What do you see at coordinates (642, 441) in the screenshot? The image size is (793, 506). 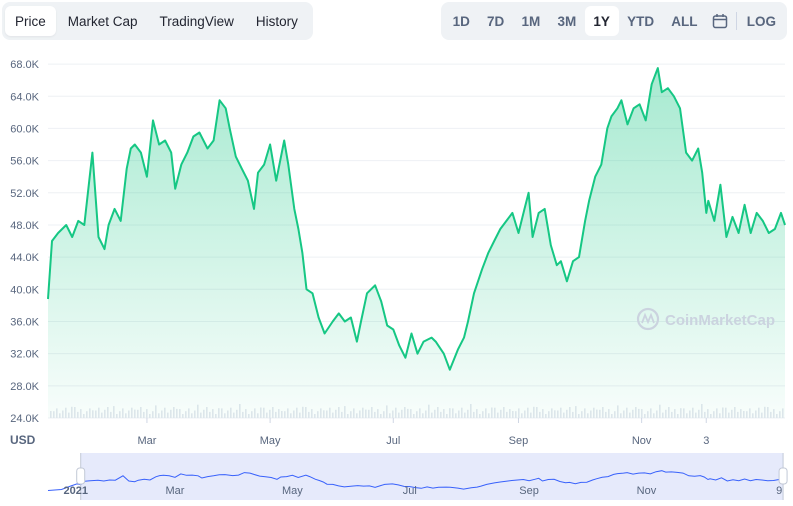 I see `x-tick-label: Nov` at bounding box center [642, 441].